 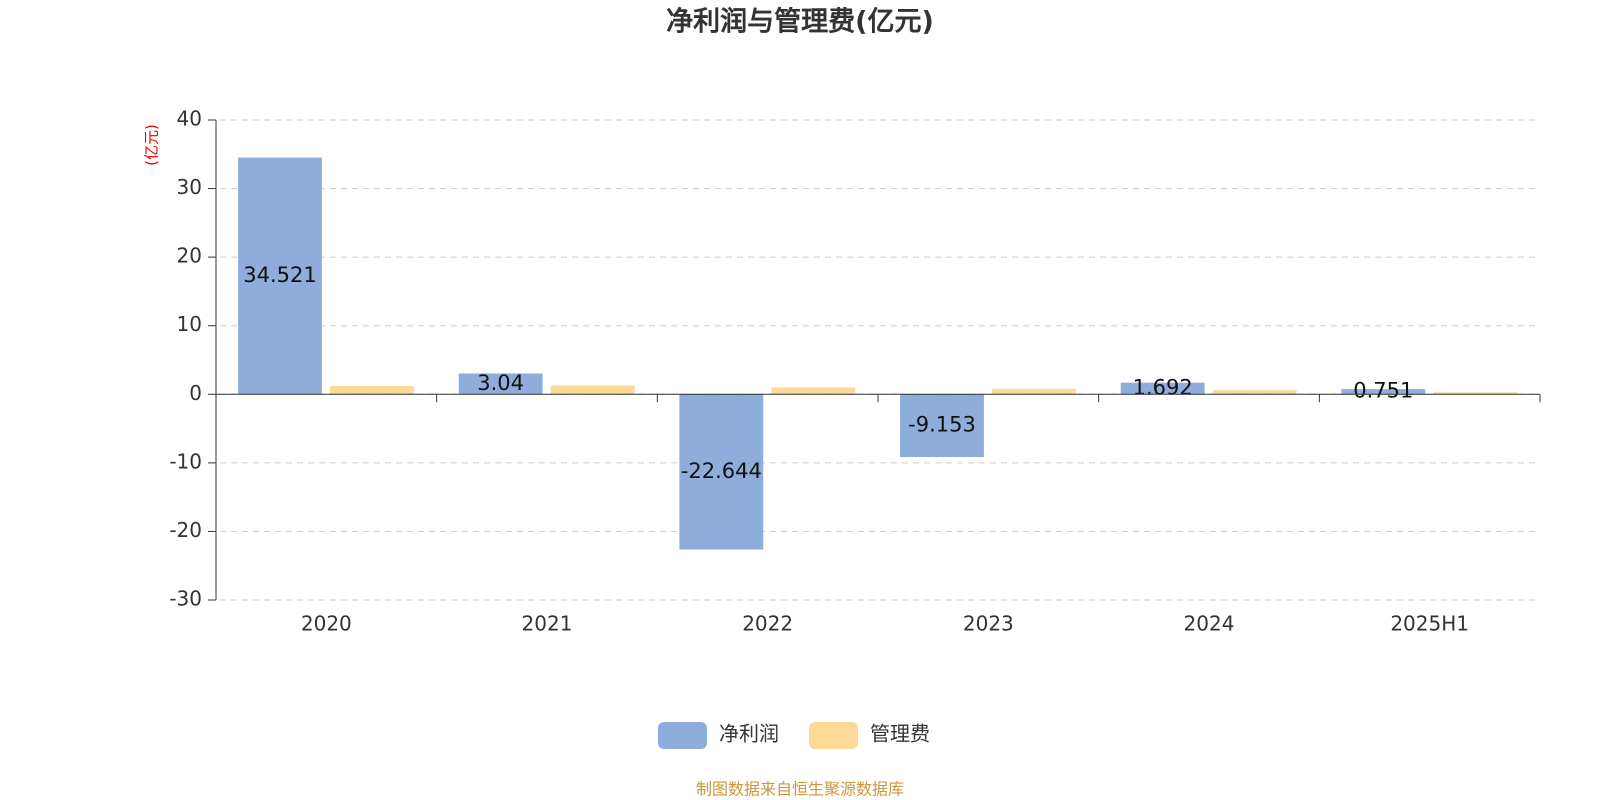 What do you see at coordinates (749, 734) in the screenshot?
I see `legend-label: 净利润` at bounding box center [749, 734].